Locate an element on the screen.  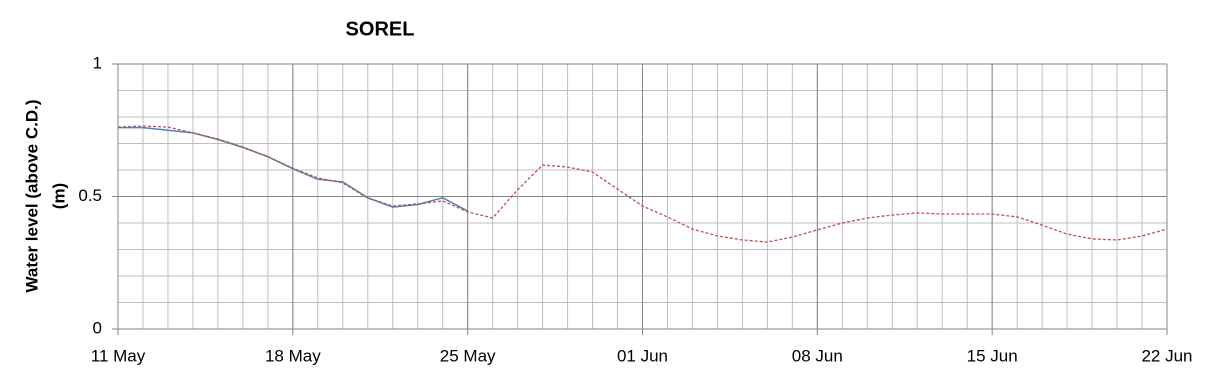
x-tick-label: 22 Jun is located at coordinates (1166, 355).